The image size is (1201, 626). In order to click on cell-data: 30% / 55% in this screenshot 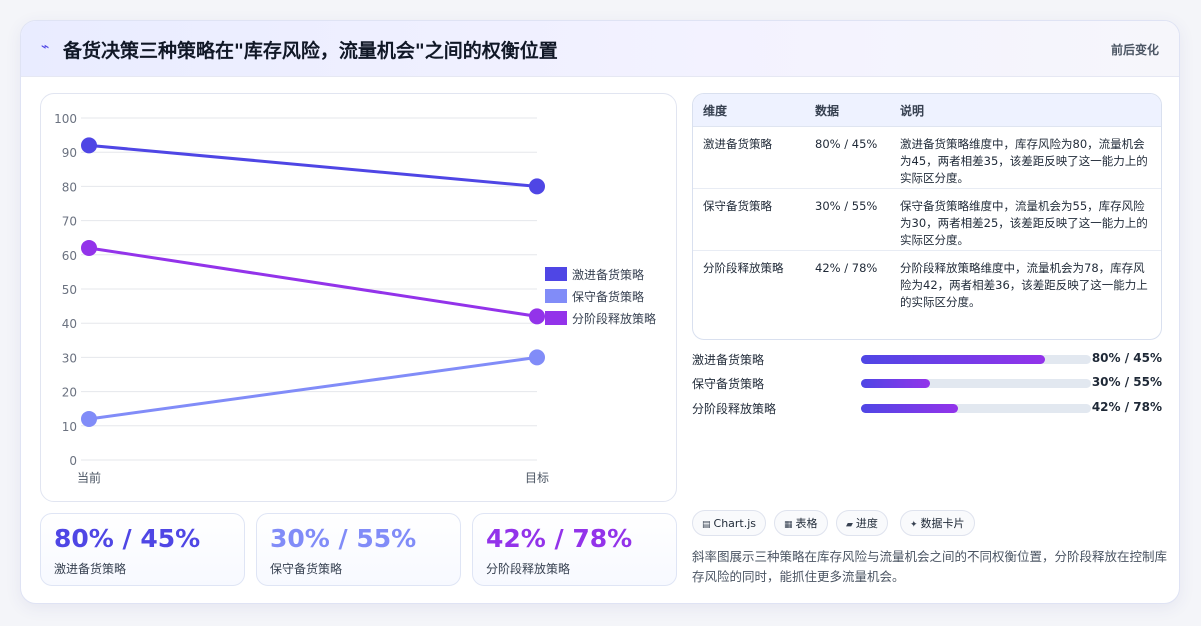, I will do `click(847, 219)`.